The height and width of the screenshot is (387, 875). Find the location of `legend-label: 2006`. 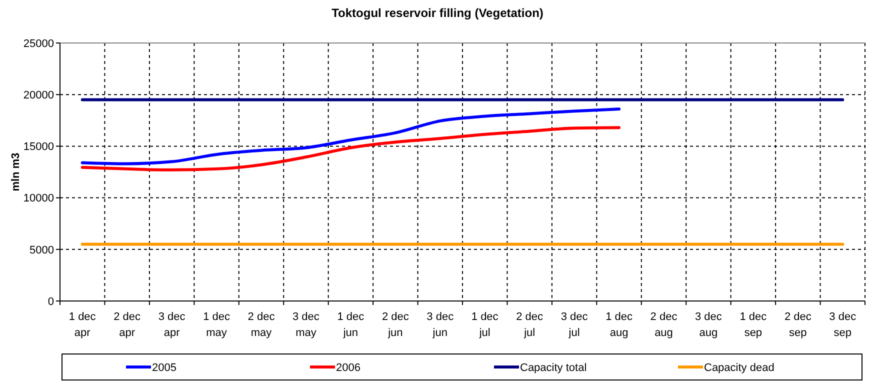

legend-label: 2006 is located at coordinates (348, 368).